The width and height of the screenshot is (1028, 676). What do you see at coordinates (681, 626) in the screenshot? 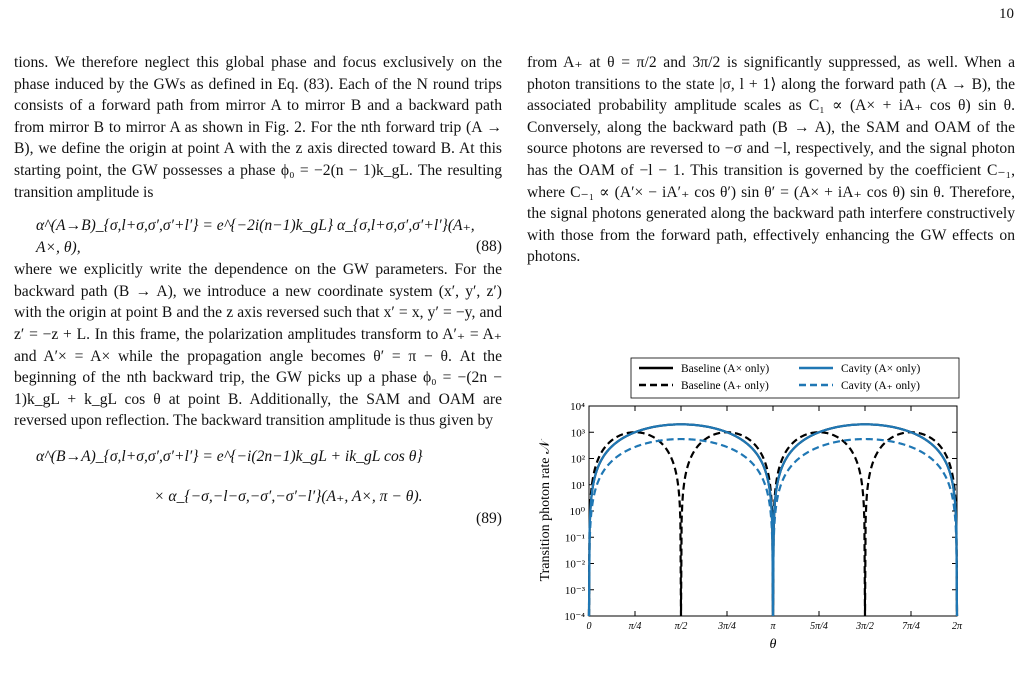
I see `x-tick-label: π/2` at bounding box center [681, 626].